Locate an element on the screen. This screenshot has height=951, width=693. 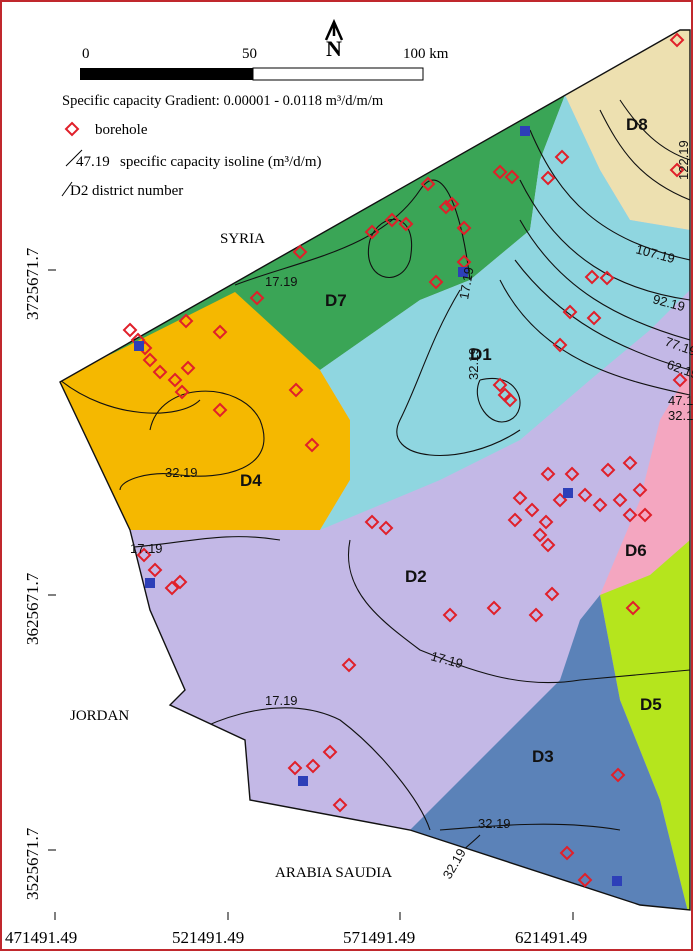
district-label: D5 is located at coordinates (651, 704).